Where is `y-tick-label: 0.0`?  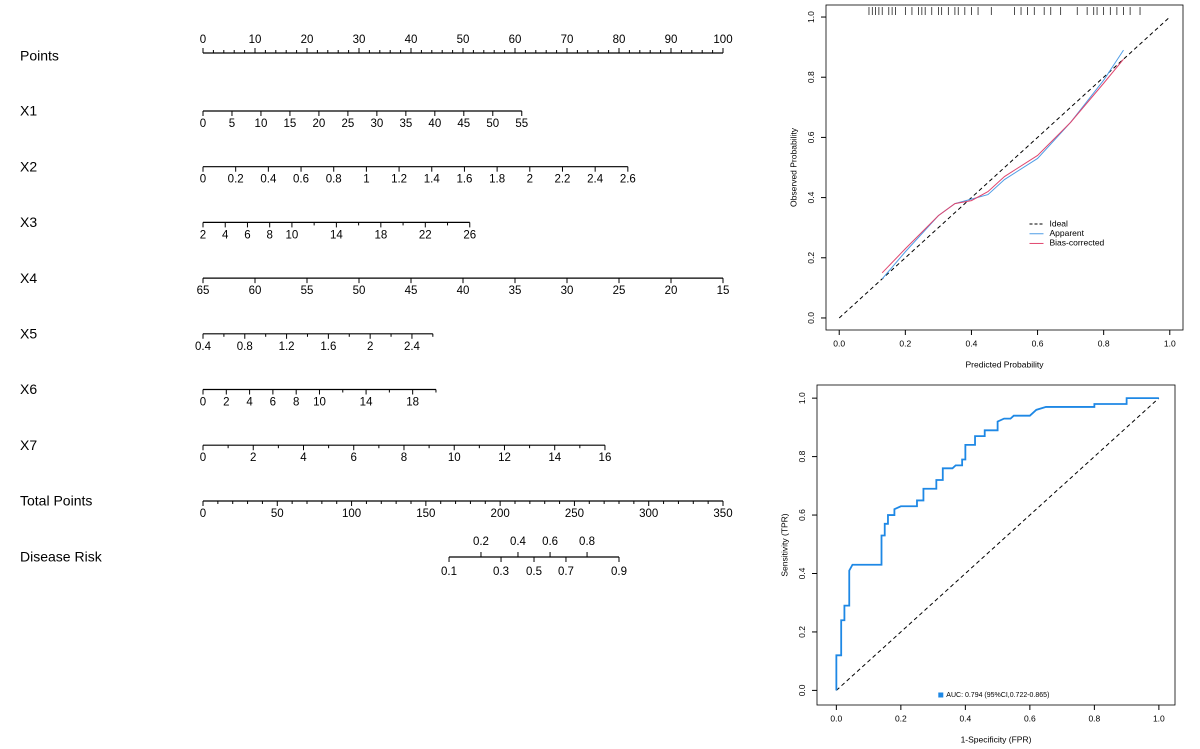
y-tick-label: 0.0 is located at coordinates (802, 690).